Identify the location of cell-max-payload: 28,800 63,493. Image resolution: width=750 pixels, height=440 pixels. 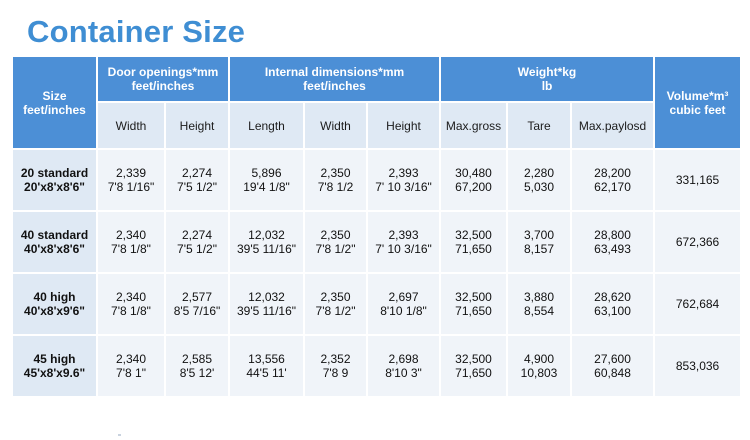
(613, 242).